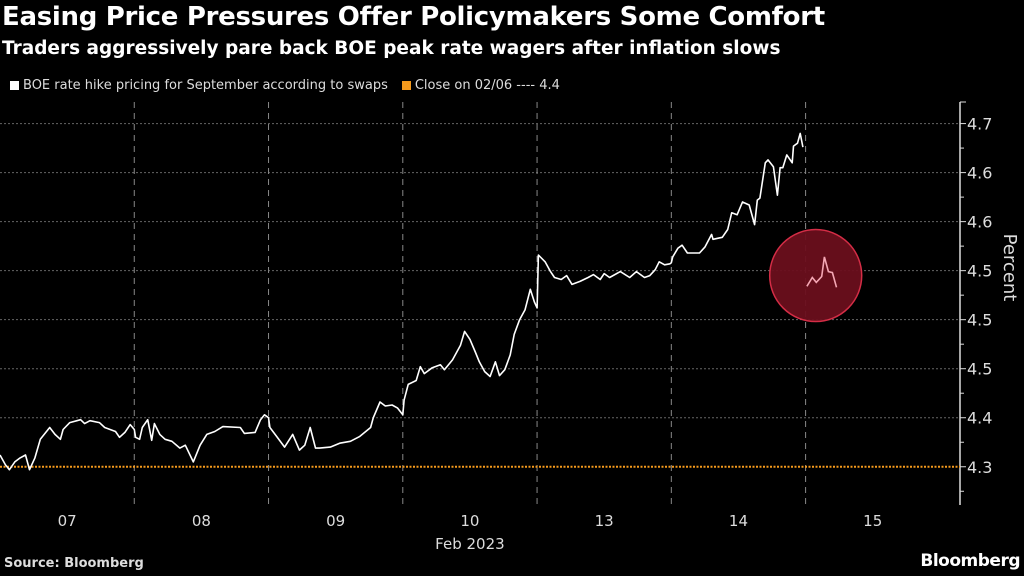 This screenshot has width=1024, height=576. Describe the element at coordinates (1009, 268) in the screenshot. I see `y-axis-label: Percent` at that location.